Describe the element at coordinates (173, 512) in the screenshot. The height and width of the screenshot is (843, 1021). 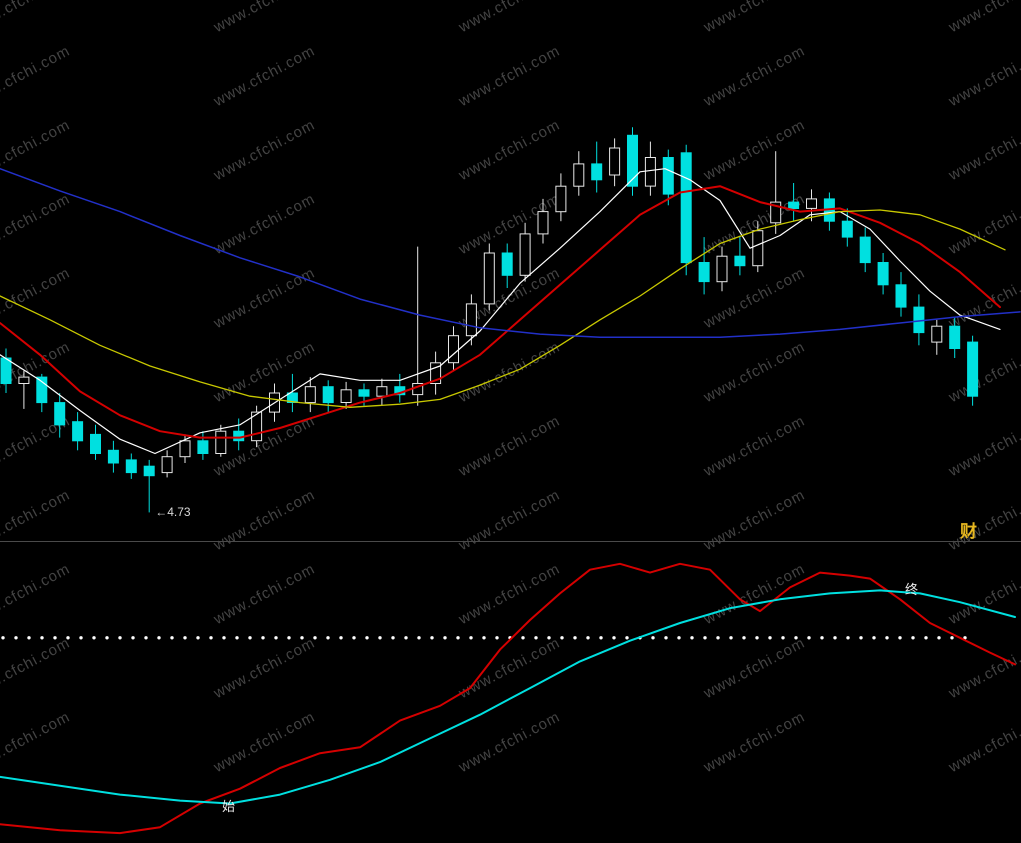
I see `low-price-annotation: ←4.73` at that location.